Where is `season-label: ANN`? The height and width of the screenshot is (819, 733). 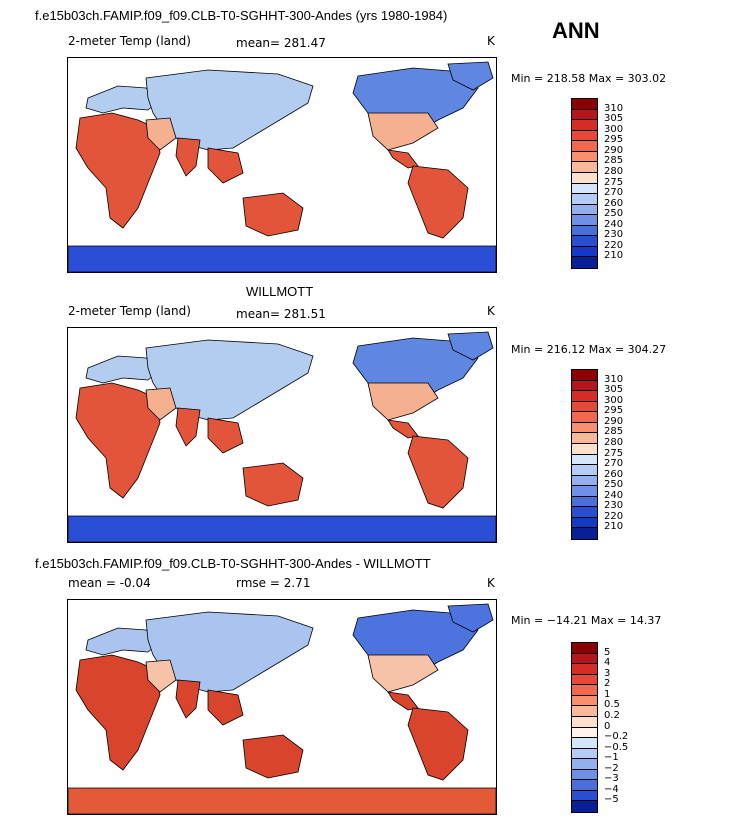 season-label: ANN is located at coordinates (576, 30).